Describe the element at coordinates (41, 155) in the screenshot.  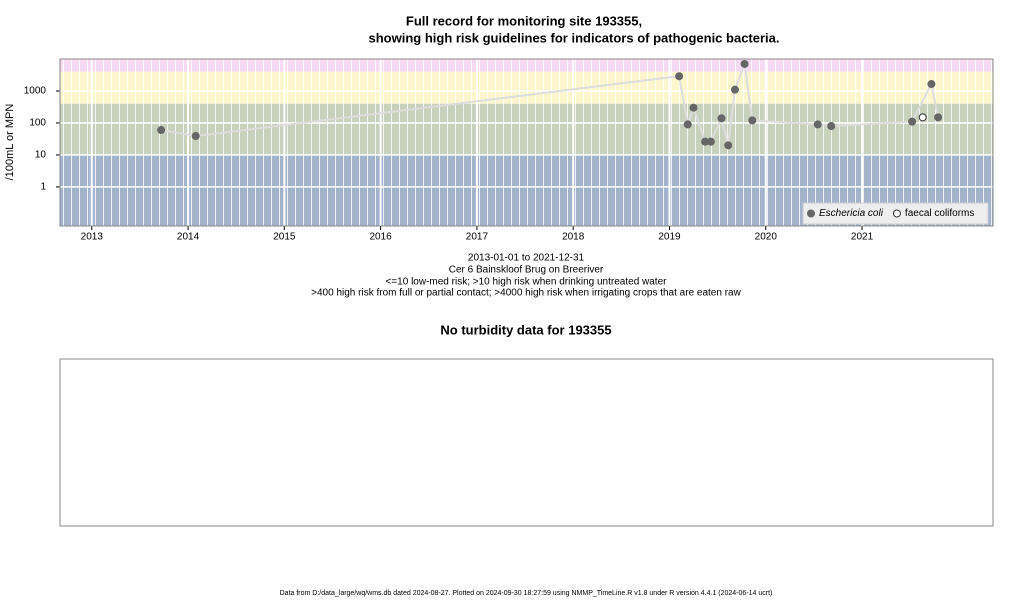
I see `y-tick-label: 10` at that location.